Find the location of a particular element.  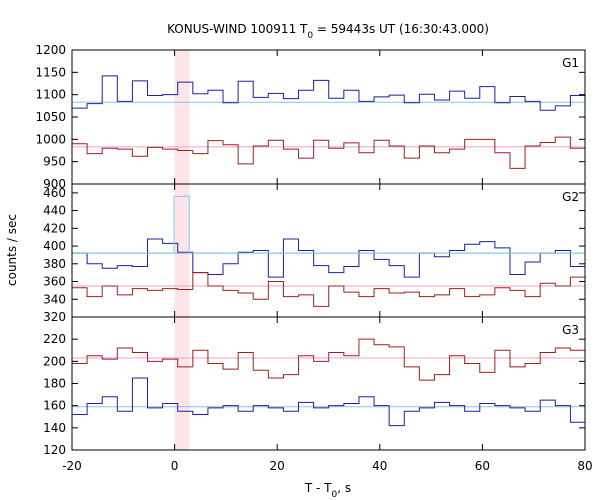

y-tick-label-g2-420: 420 is located at coordinates (54, 228).